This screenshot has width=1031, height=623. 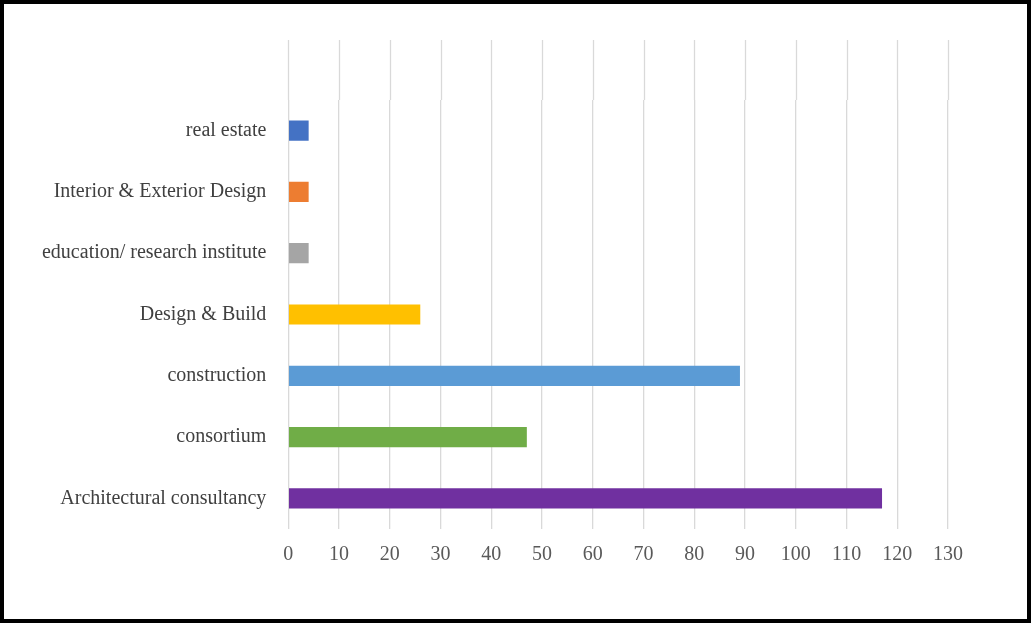 I want to click on x-tick-label: 30, so click(x=440, y=553).